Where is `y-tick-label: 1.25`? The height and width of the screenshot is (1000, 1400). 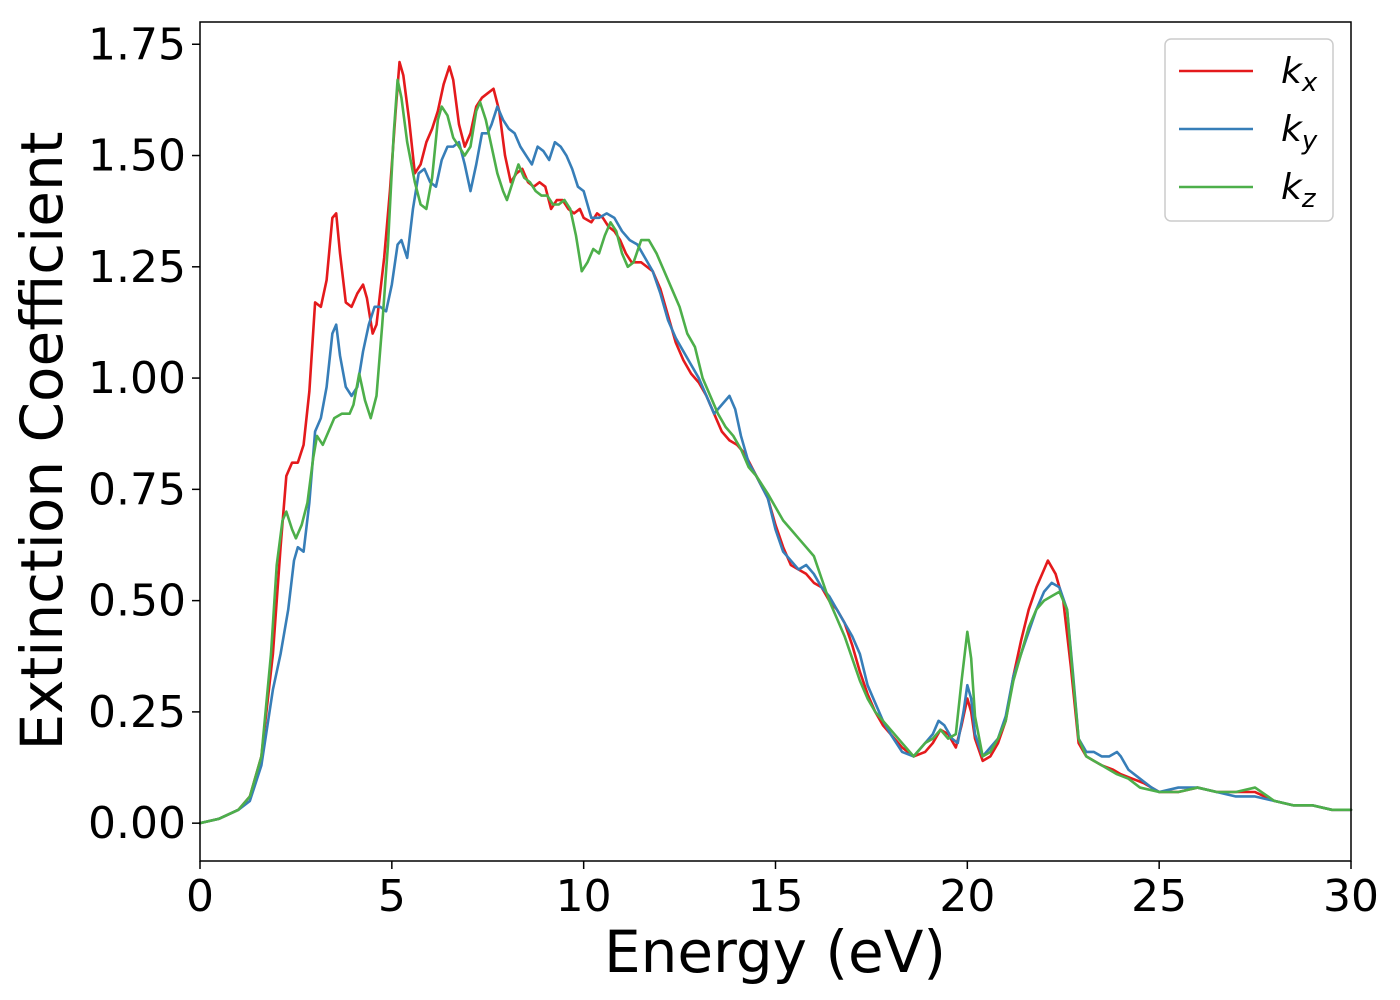 y-tick-label: 1.25 is located at coordinates (137, 267).